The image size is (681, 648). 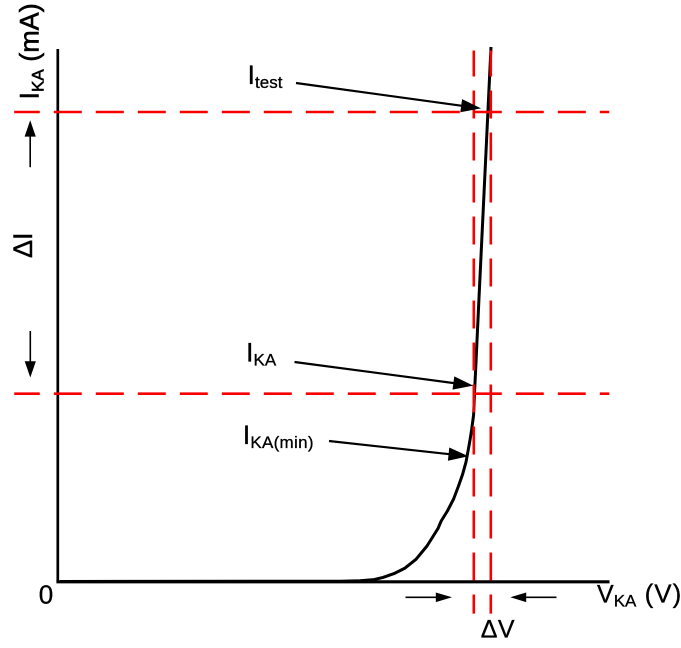 I want to click on svg-text: VKA (V), so click(x=639, y=595).